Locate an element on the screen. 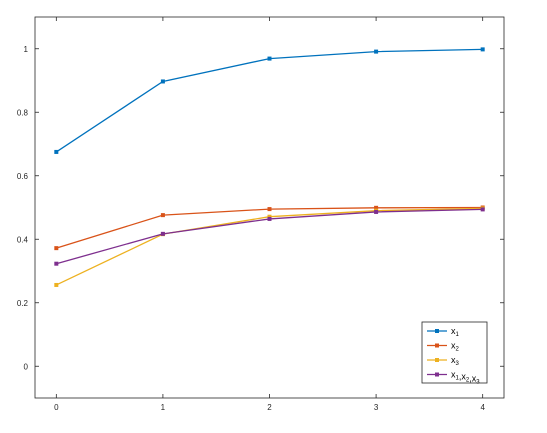 Image resolution: width=547 pixels, height=433 pixels. x-tick-label: 2 is located at coordinates (269, 407).